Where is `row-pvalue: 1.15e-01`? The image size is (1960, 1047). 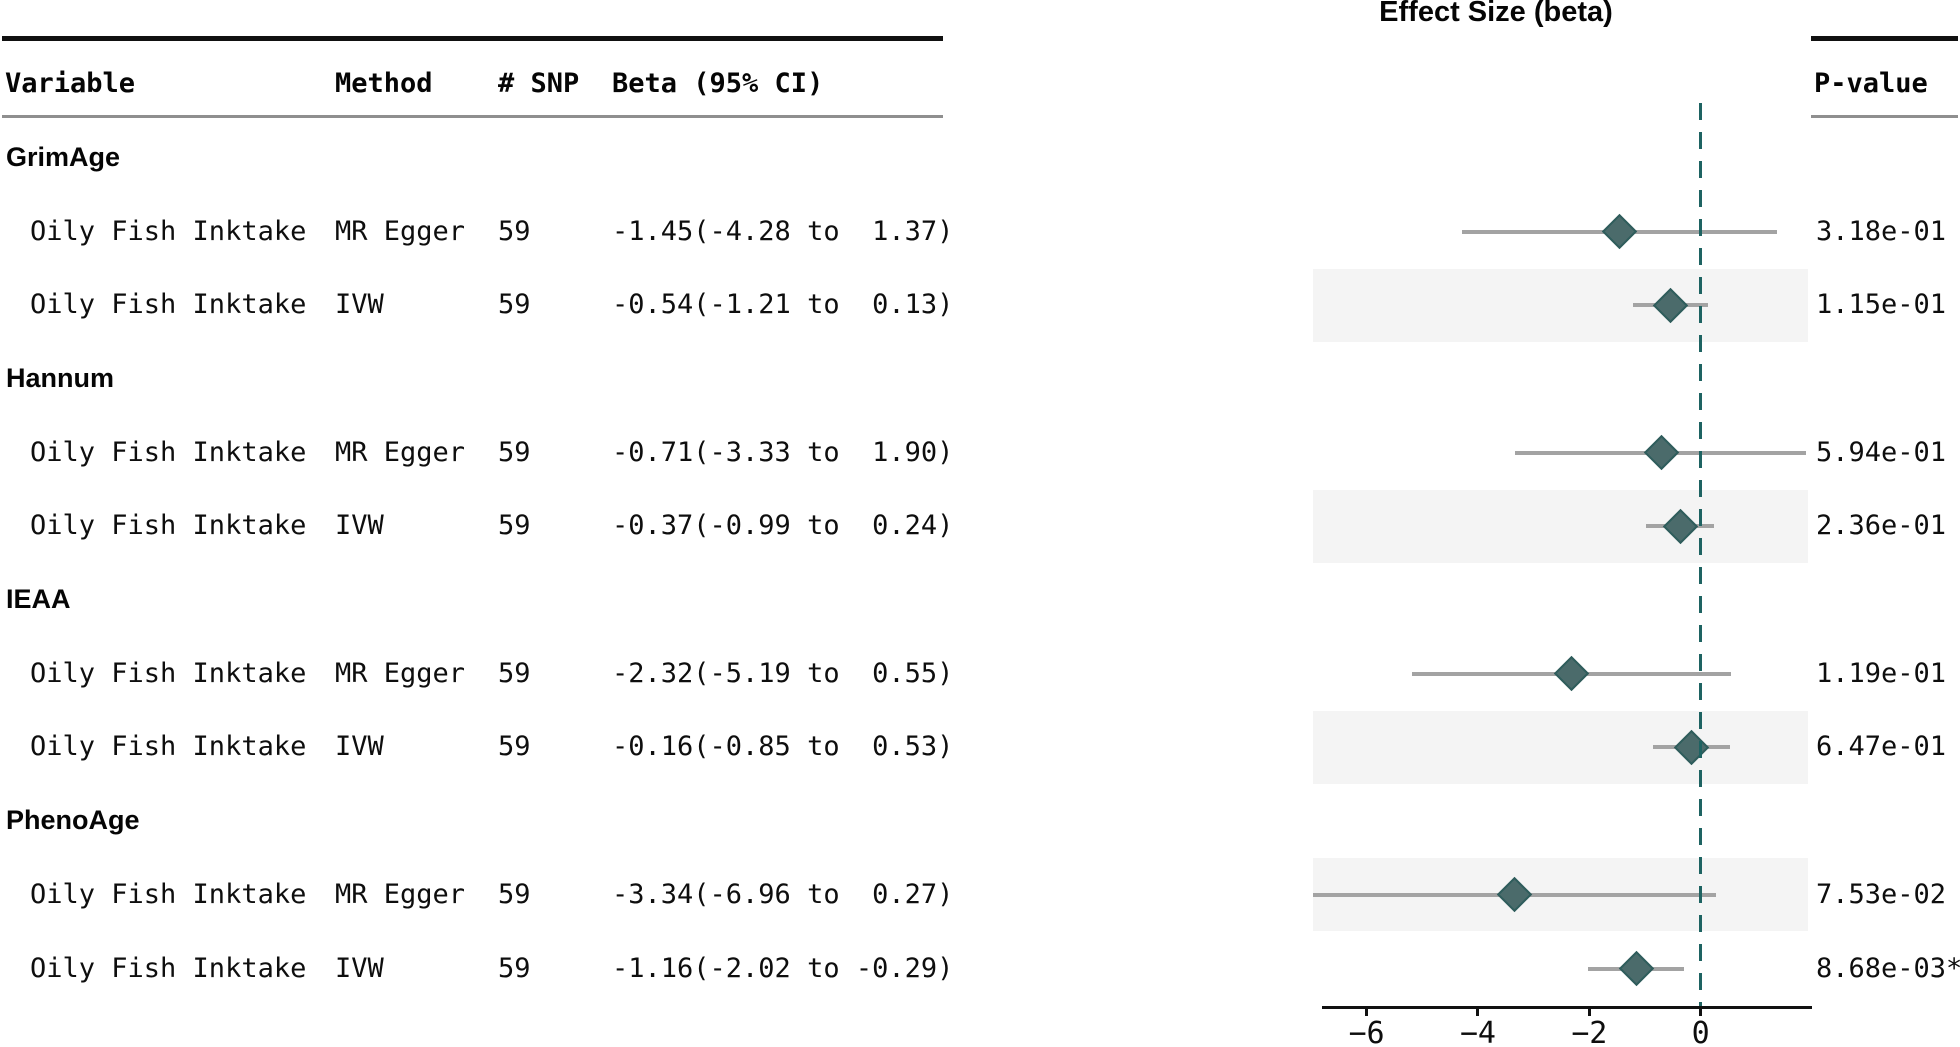 row-pvalue: 1.15e-01 is located at coordinates (1881, 305).